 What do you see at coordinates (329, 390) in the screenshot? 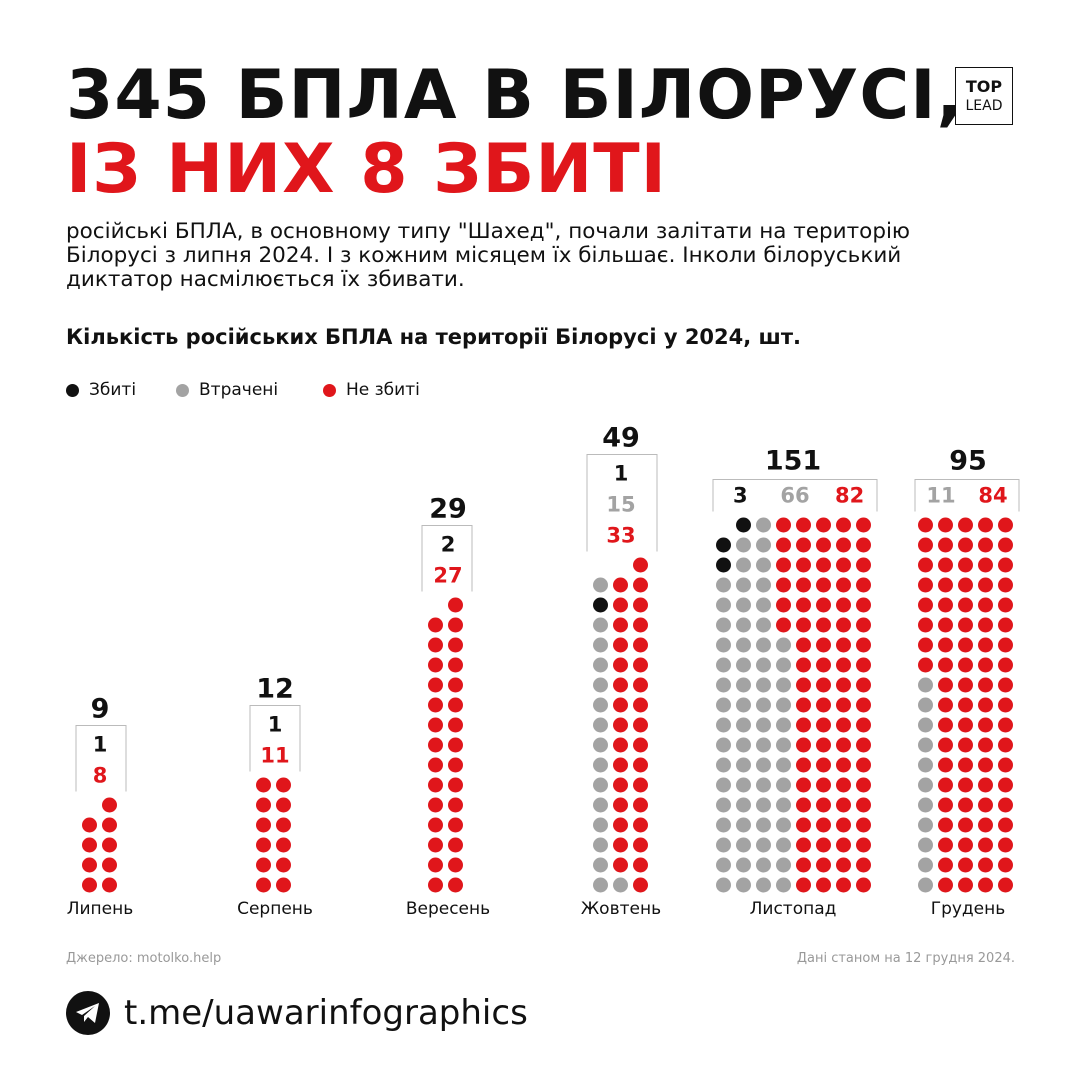
I see `legend-swatch-not-shot-down` at bounding box center [329, 390].